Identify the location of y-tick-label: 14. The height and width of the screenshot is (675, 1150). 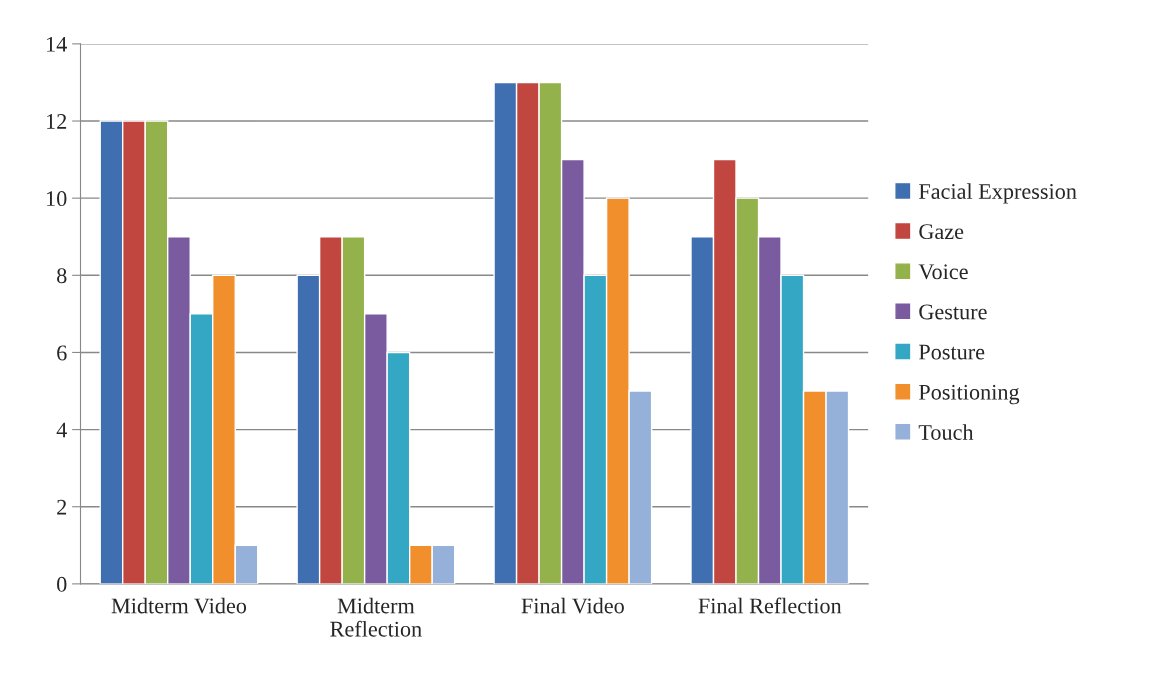
(57, 44).